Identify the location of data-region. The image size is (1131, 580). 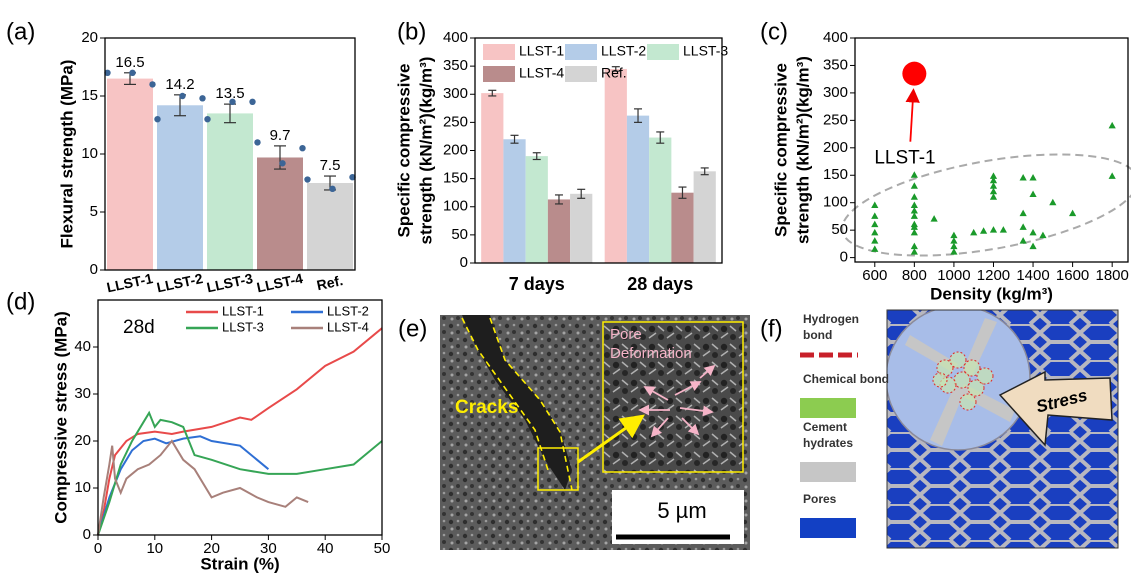
(986, 205).